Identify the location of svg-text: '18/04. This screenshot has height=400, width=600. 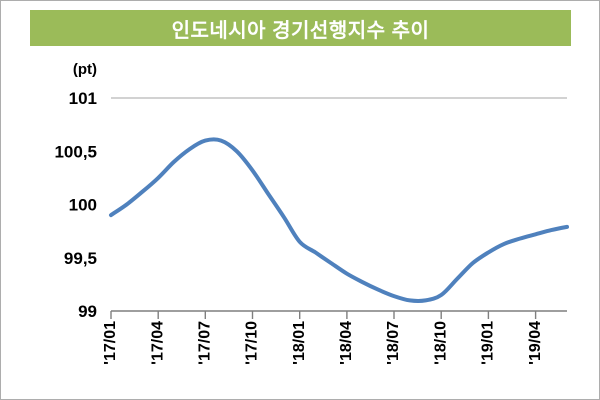
(346, 343).